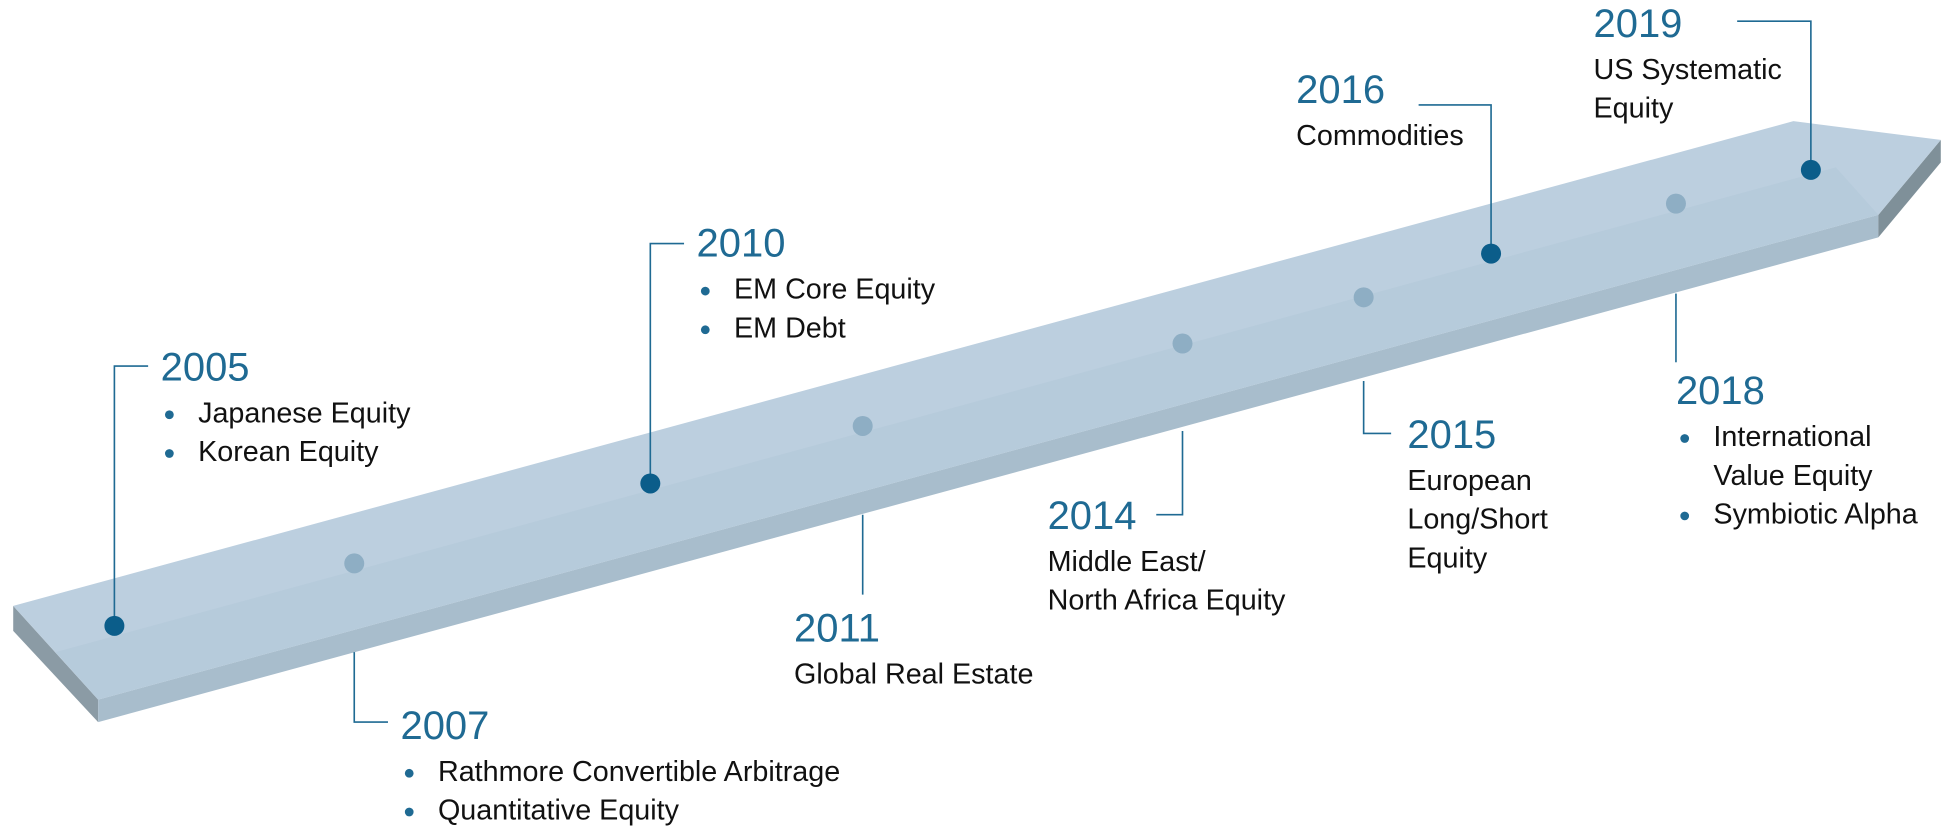 The height and width of the screenshot is (827, 1954). What do you see at coordinates (835, 290) in the screenshot?
I see `milestone-item: EM Core Equity` at bounding box center [835, 290].